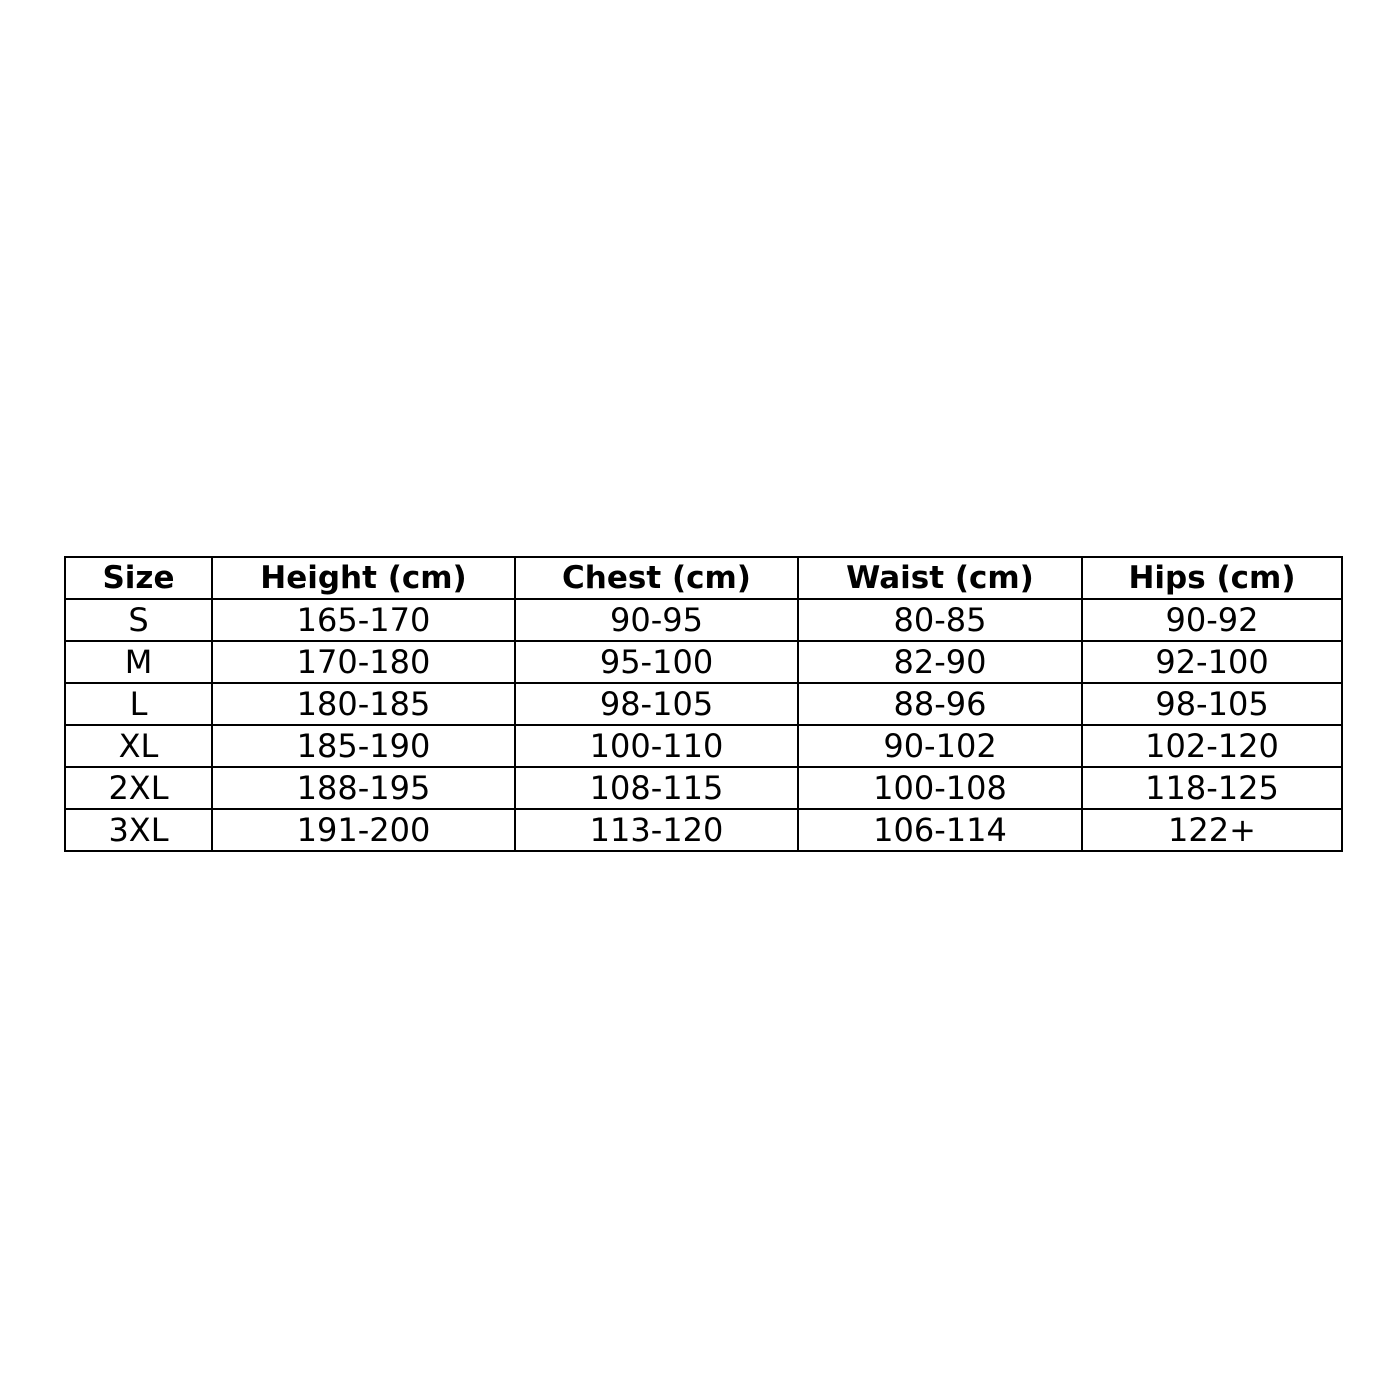 Image resolution: width=1400 pixels, height=1400 pixels. Describe the element at coordinates (1212, 830) in the screenshot. I see `cell-hips: 122+` at that location.